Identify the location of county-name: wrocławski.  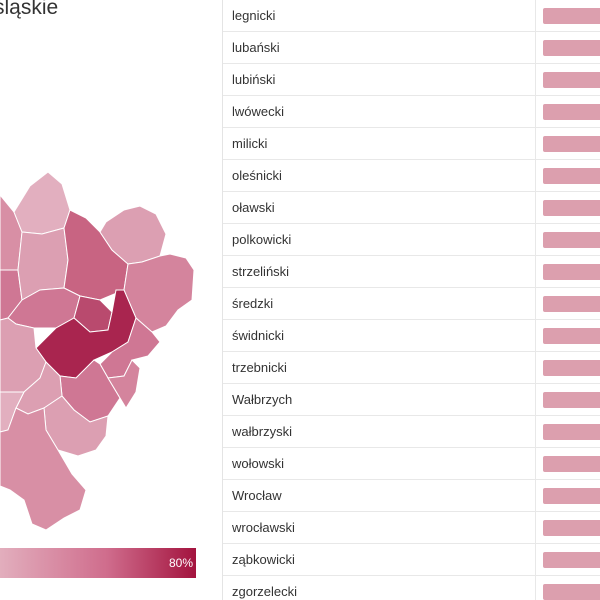
(263, 528).